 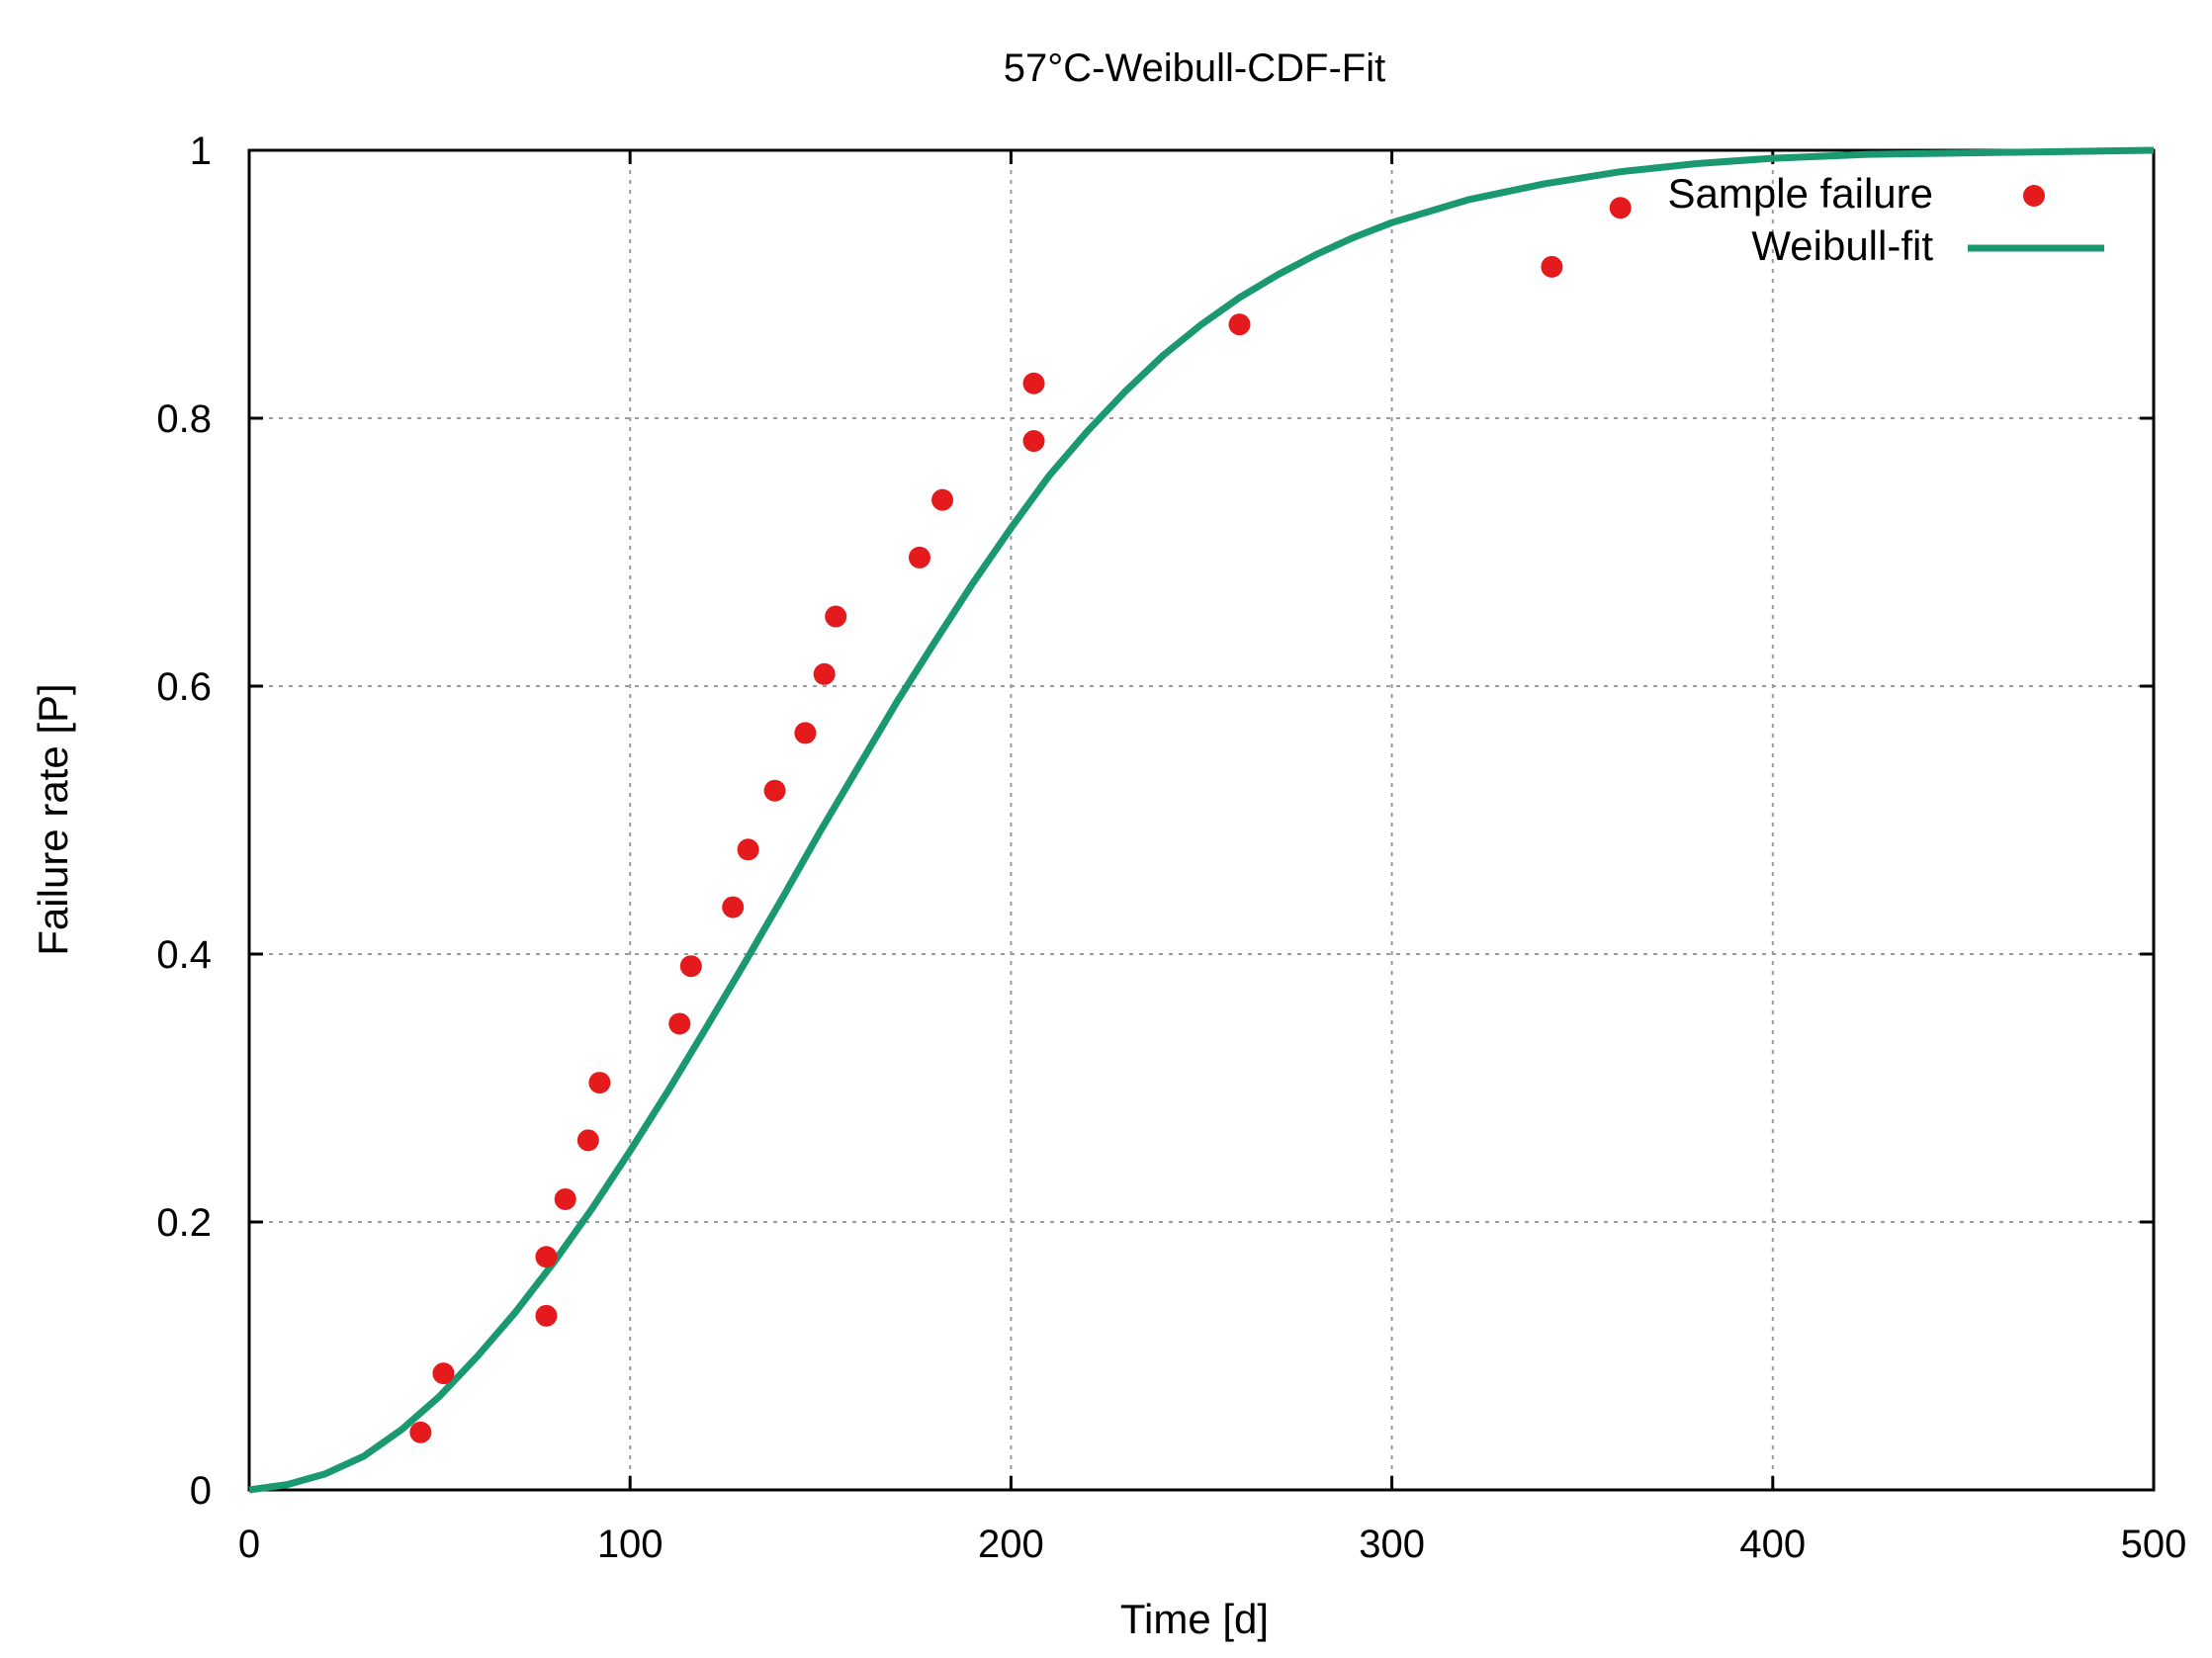 I want to click on y-tick-label: 0.6, so click(x=184, y=687).